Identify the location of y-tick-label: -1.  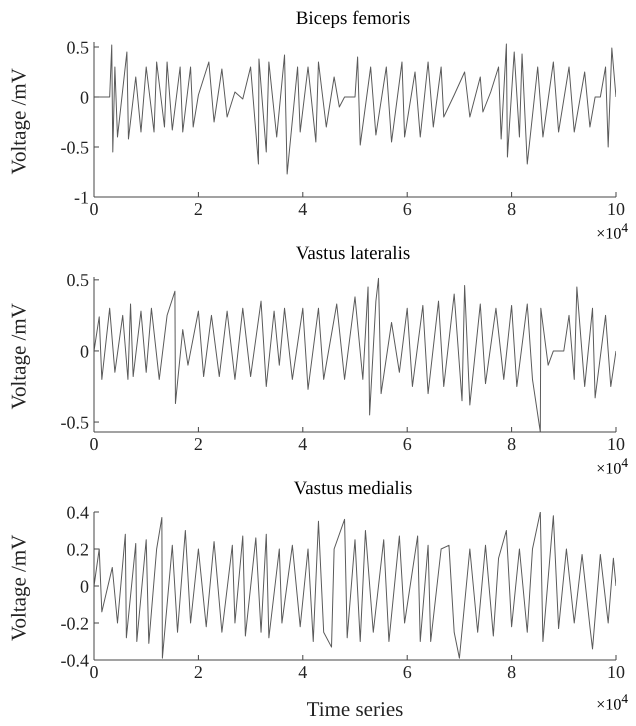
(81, 197).